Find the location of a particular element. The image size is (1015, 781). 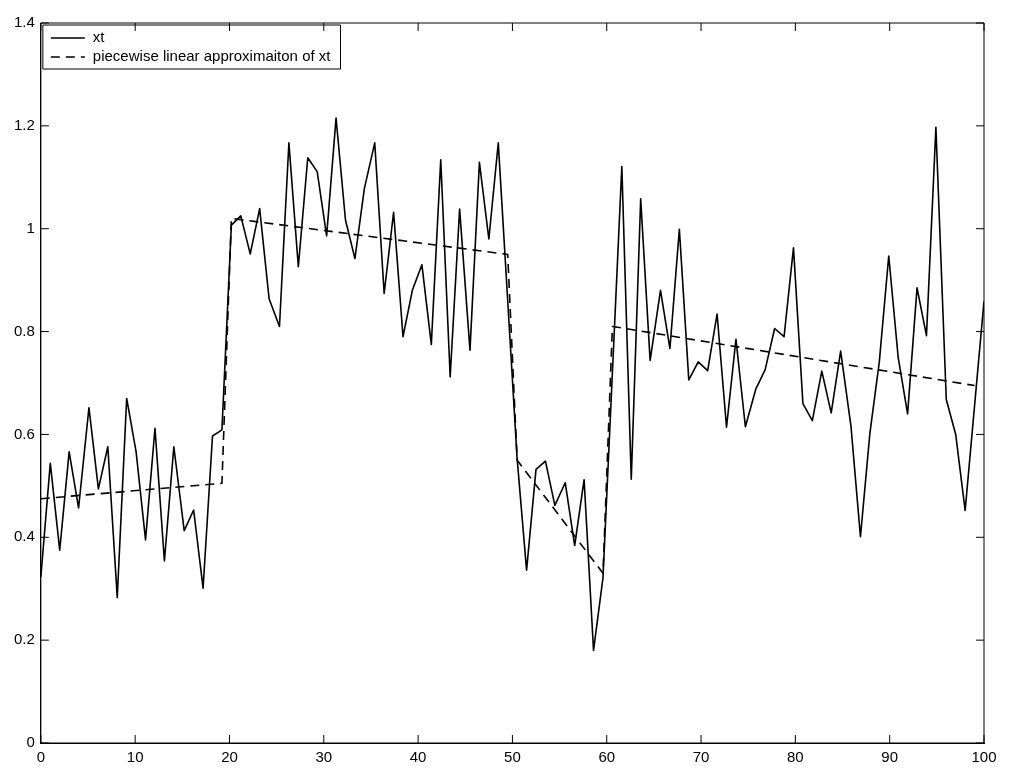

y-tick-label: 0.8 is located at coordinates (24, 330).